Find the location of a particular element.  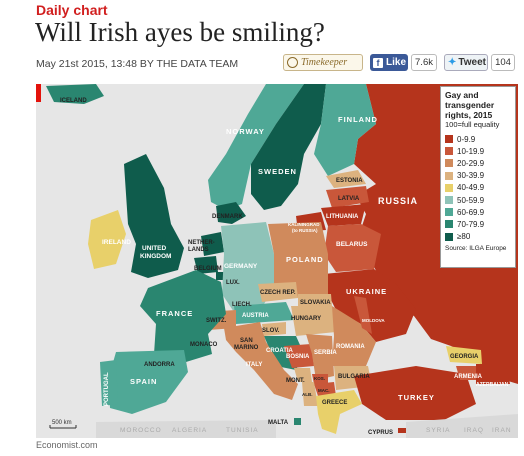

region-ireland is located at coordinates (107, 239).